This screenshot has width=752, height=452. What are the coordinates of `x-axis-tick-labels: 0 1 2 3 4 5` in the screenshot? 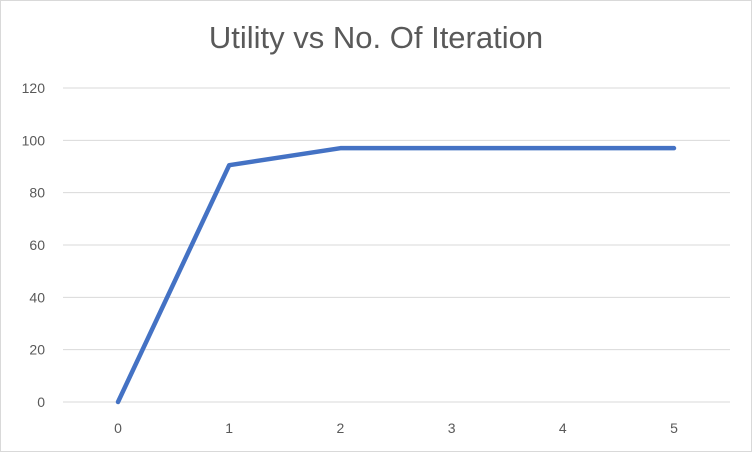 It's located at (396, 428).